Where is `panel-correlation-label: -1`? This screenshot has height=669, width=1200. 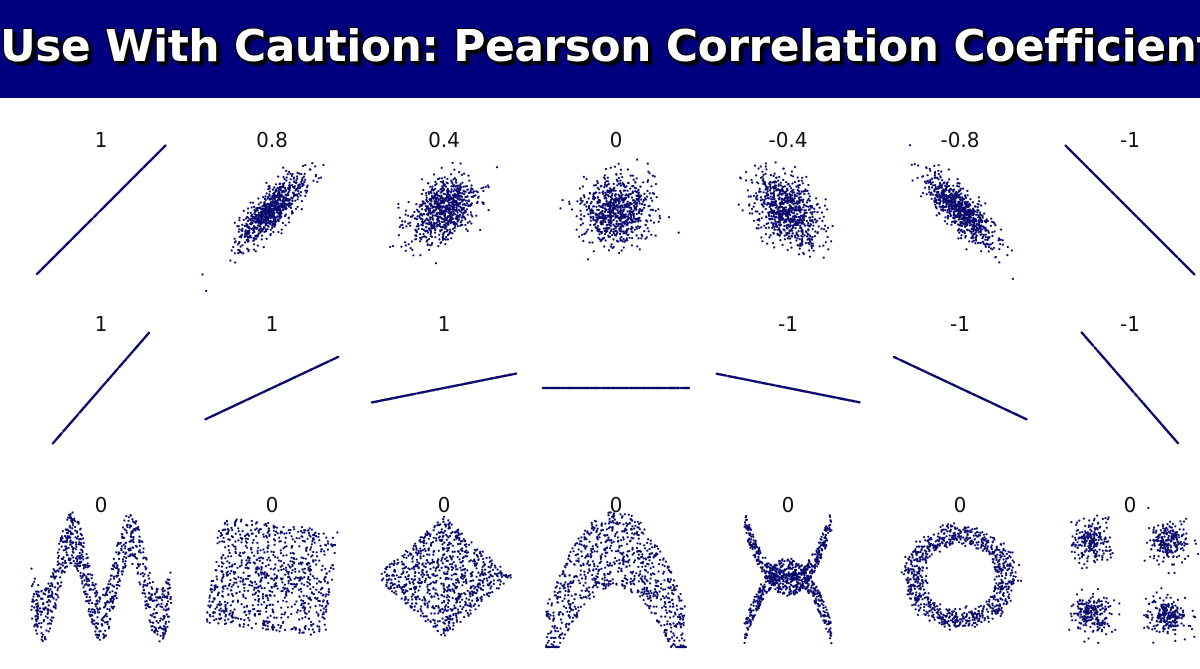 panel-correlation-label: -1 is located at coordinates (1130, 140).